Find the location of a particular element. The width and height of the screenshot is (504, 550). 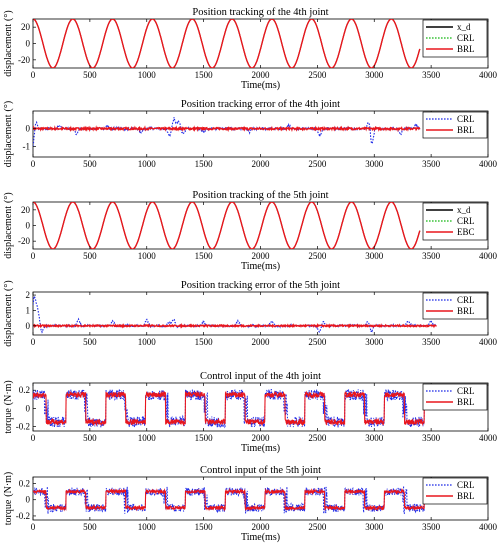

legend-label: CRL is located at coordinates (466, 38).